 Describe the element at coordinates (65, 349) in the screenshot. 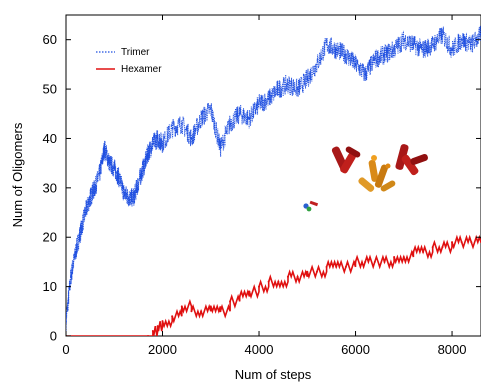

I see `x-tick-label: 0` at that location.